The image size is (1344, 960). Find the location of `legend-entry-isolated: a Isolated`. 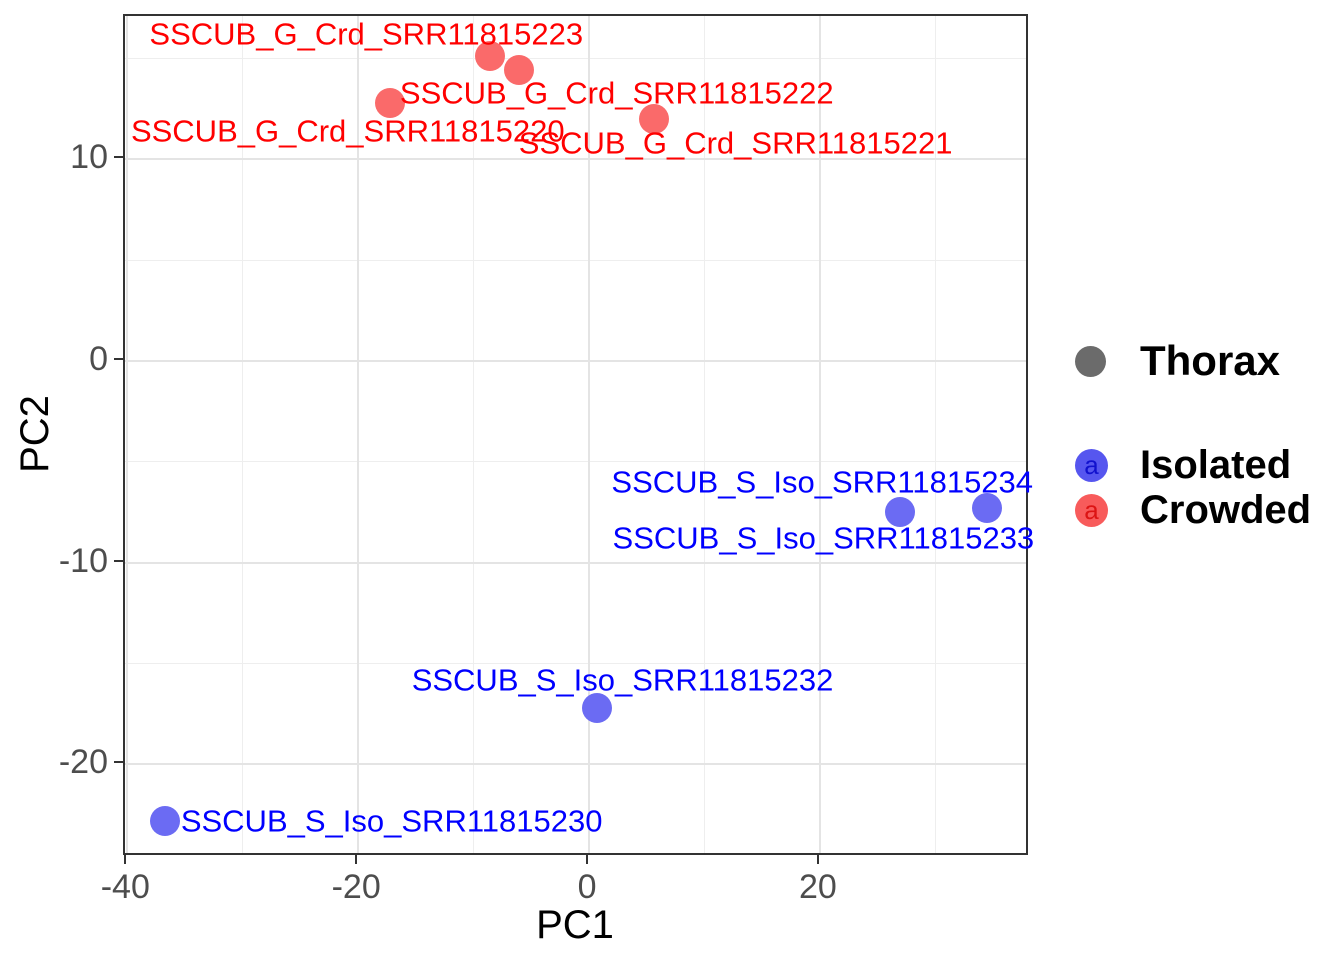

legend-entry-isolated: a Isolated is located at coordinates (1183, 465).